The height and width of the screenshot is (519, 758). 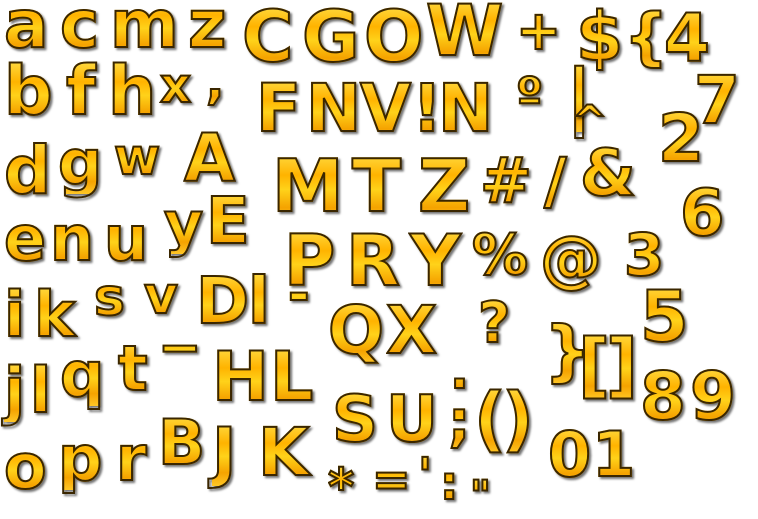 What do you see at coordinates (599, 38) in the screenshot?
I see `glyph-dollar: $` at bounding box center [599, 38].